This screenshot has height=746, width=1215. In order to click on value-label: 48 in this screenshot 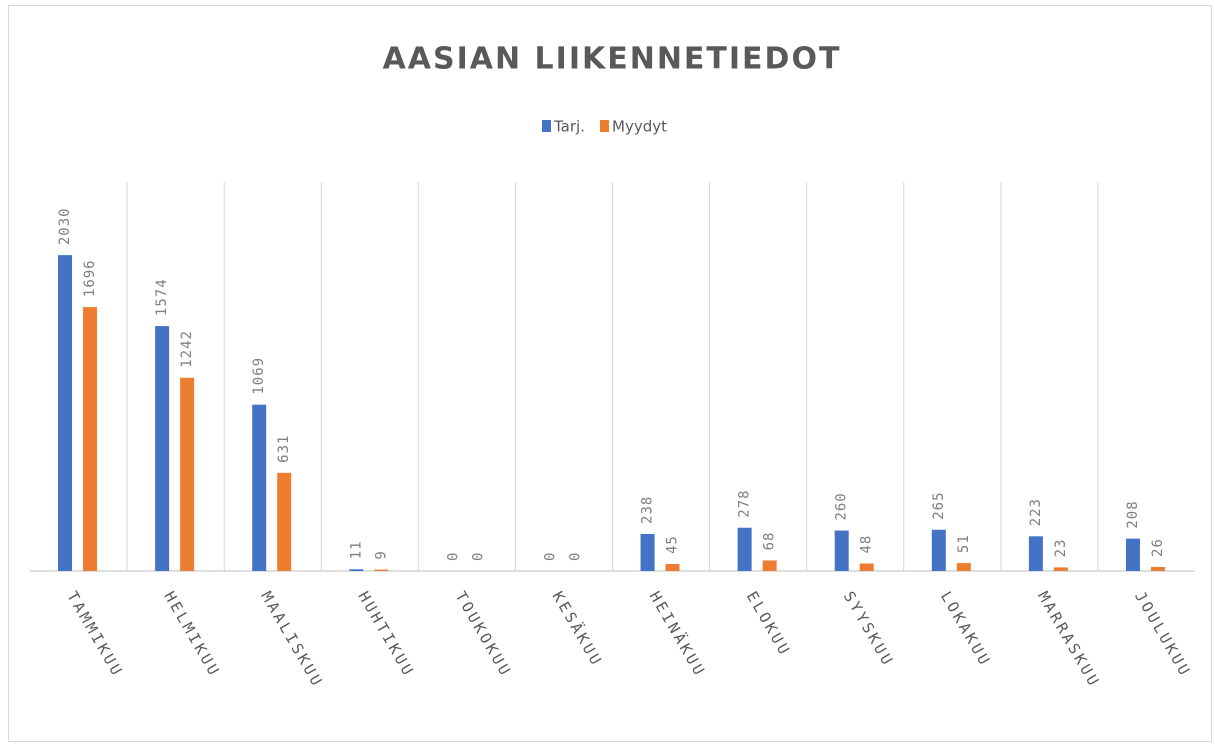, I will do `click(867, 544)`.